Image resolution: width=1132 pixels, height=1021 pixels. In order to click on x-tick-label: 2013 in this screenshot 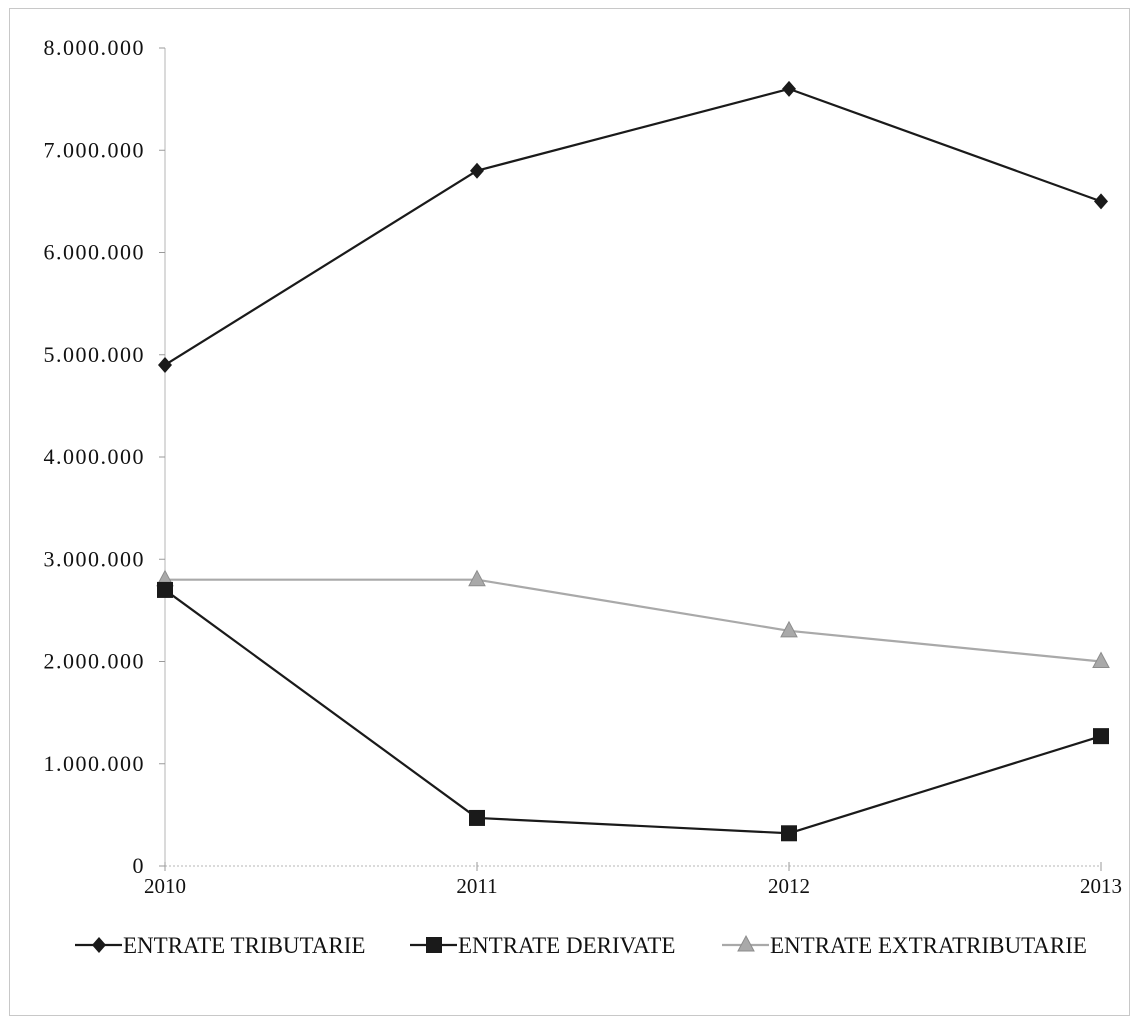, I will do `click(1101, 886)`.